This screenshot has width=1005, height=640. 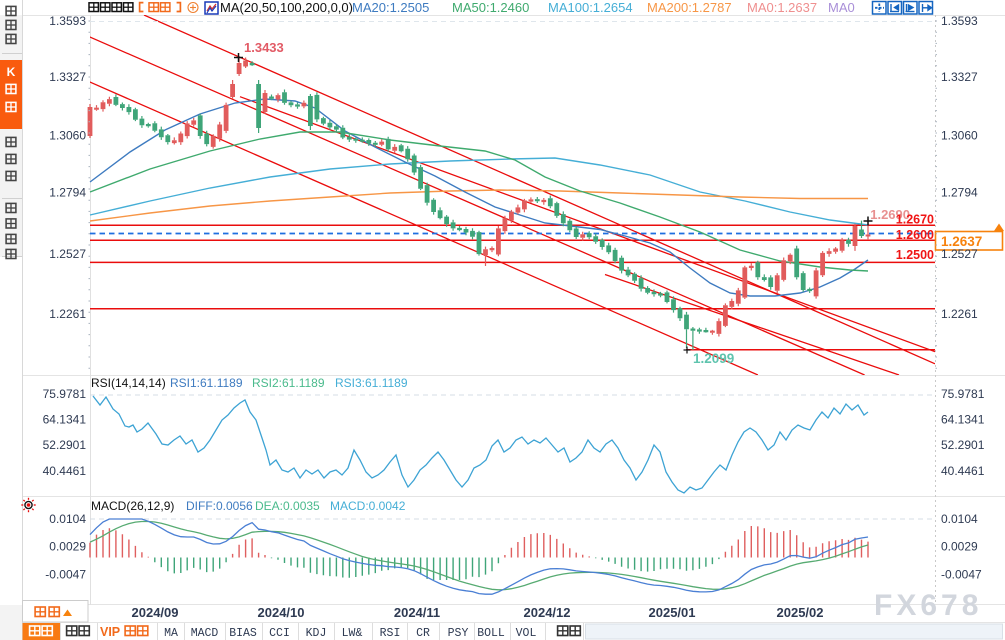 I want to click on svg-text: MA100:1.2654, so click(x=590, y=7).